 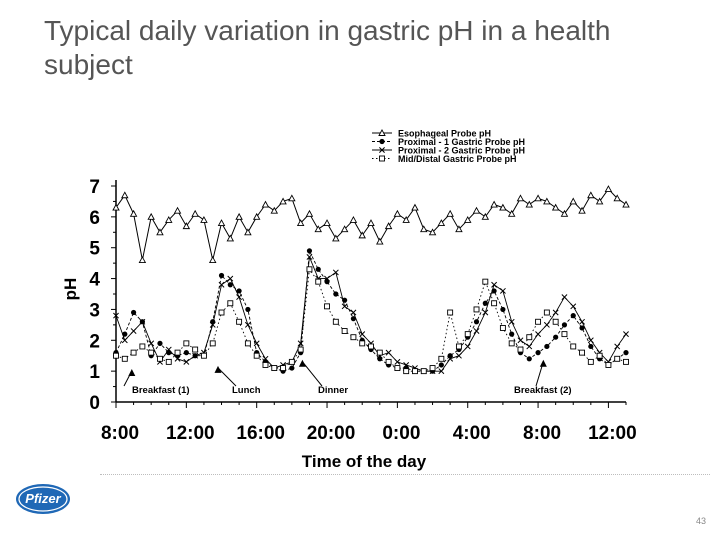 What do you see at coordinates (94, 403) in the screenshot?
I see `y-tick-label: 0` at bounding box center [94, 403].